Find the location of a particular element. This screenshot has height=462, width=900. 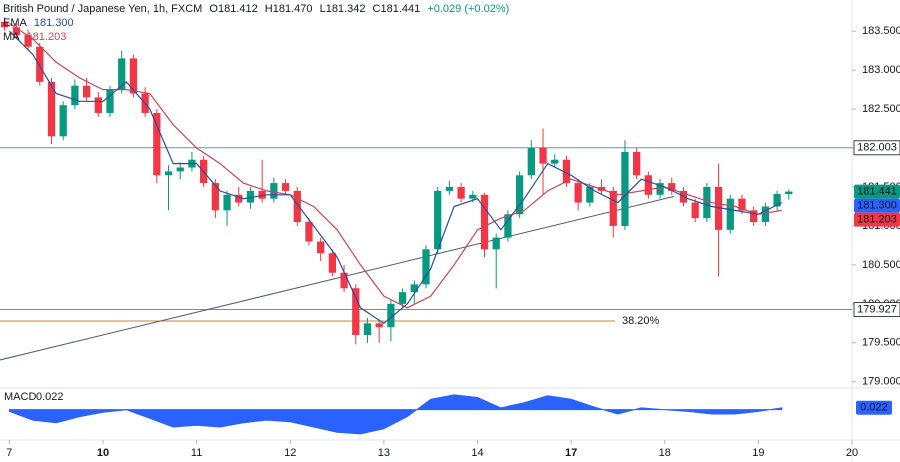

symbol-title: British Pound / Japanese Yen, 1h, FXCM is located at coordinates (103, 9).